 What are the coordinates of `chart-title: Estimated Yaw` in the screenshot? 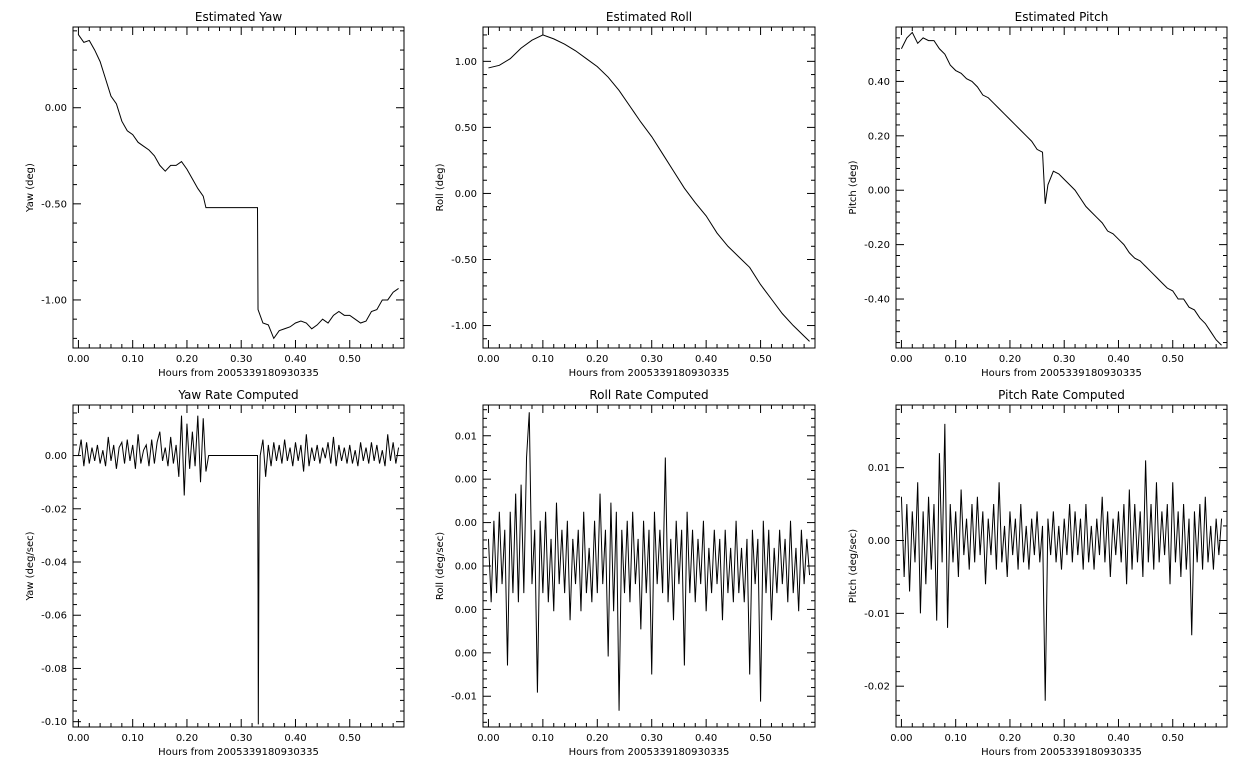 It's located at (238, 17).